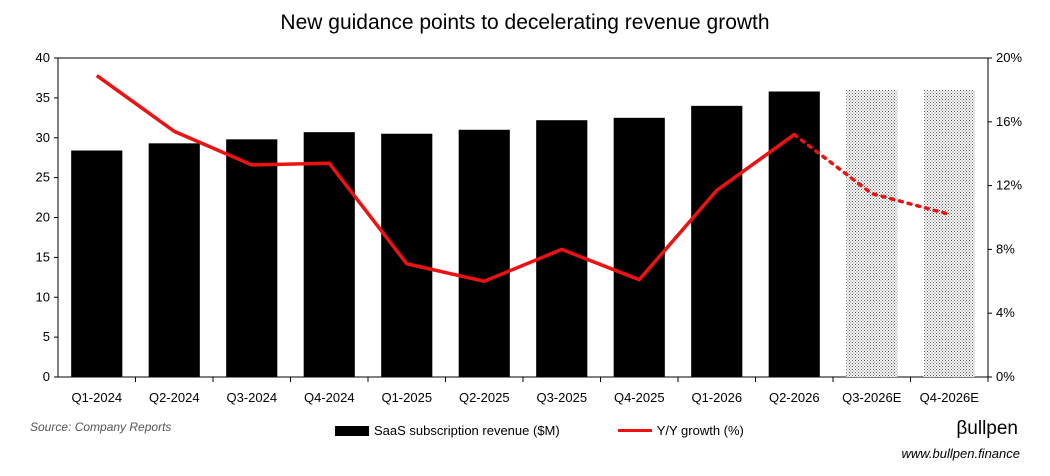  What do you see at coordinates (43, 137) in the screenshot?
I see `y-left-tick-label: 30` at bounding box center [43, 137].